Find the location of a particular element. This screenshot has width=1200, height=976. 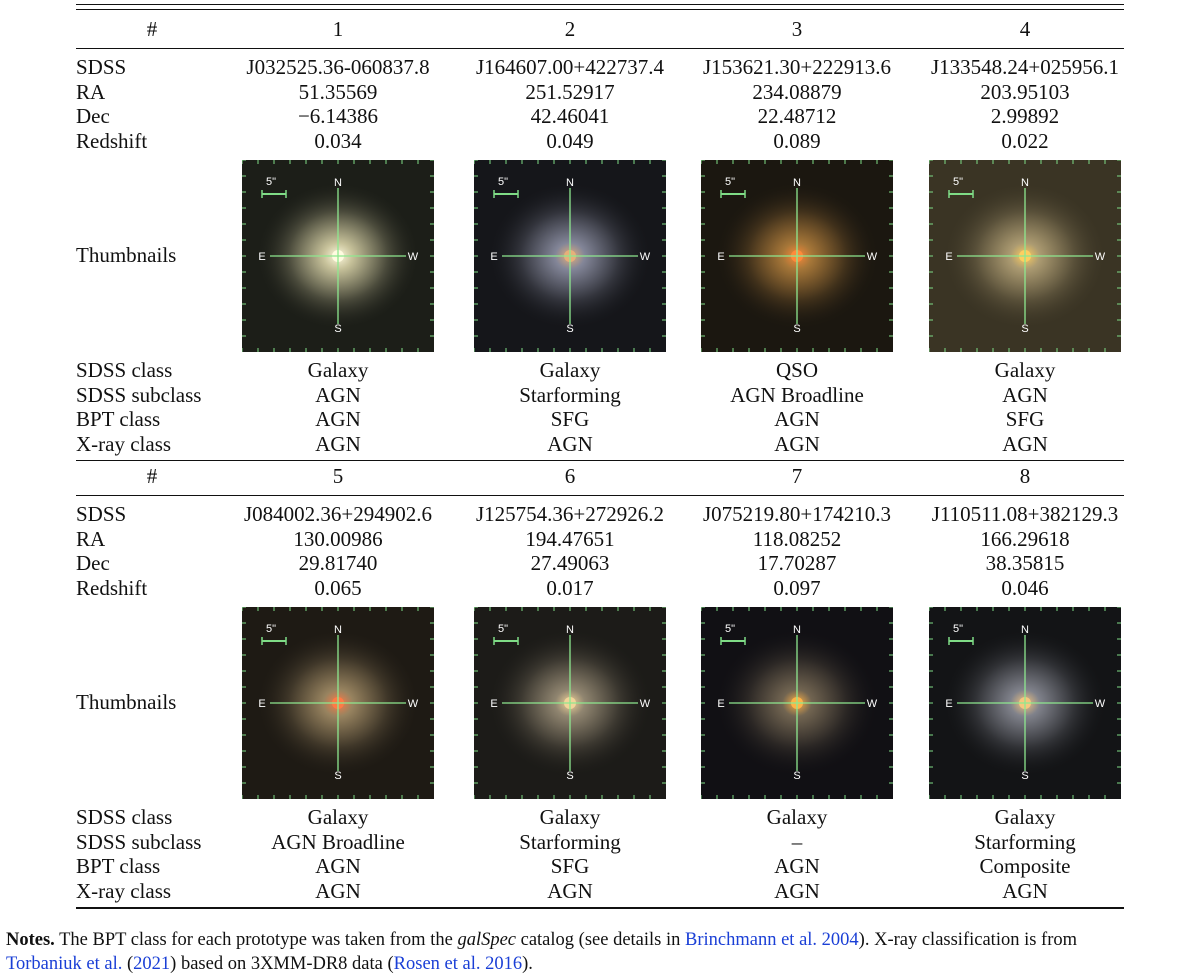

cell-sdss-subclass: AGN is located at coordinates (338, 394).